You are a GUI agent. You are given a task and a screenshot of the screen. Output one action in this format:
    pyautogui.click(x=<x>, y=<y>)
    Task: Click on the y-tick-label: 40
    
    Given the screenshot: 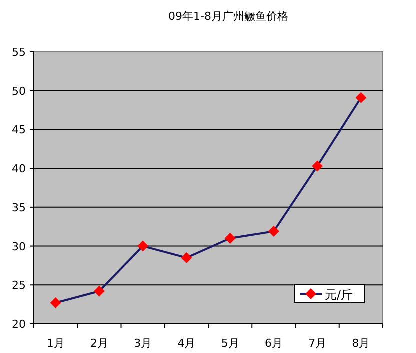 What is the action you would take?
    pyautogui.click(x=19, y=169)
    